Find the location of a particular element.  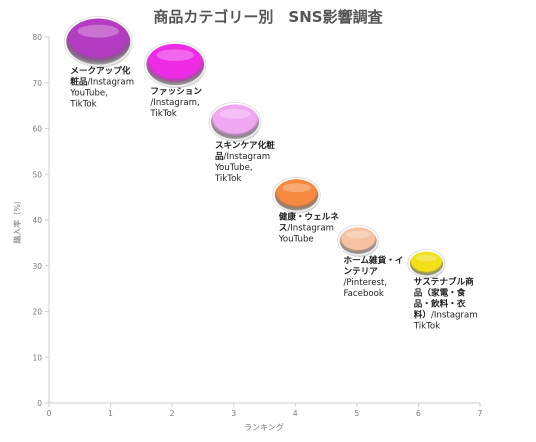

bubble-category-text: 品・飲料・衣 is located at coordinates (440, 303).